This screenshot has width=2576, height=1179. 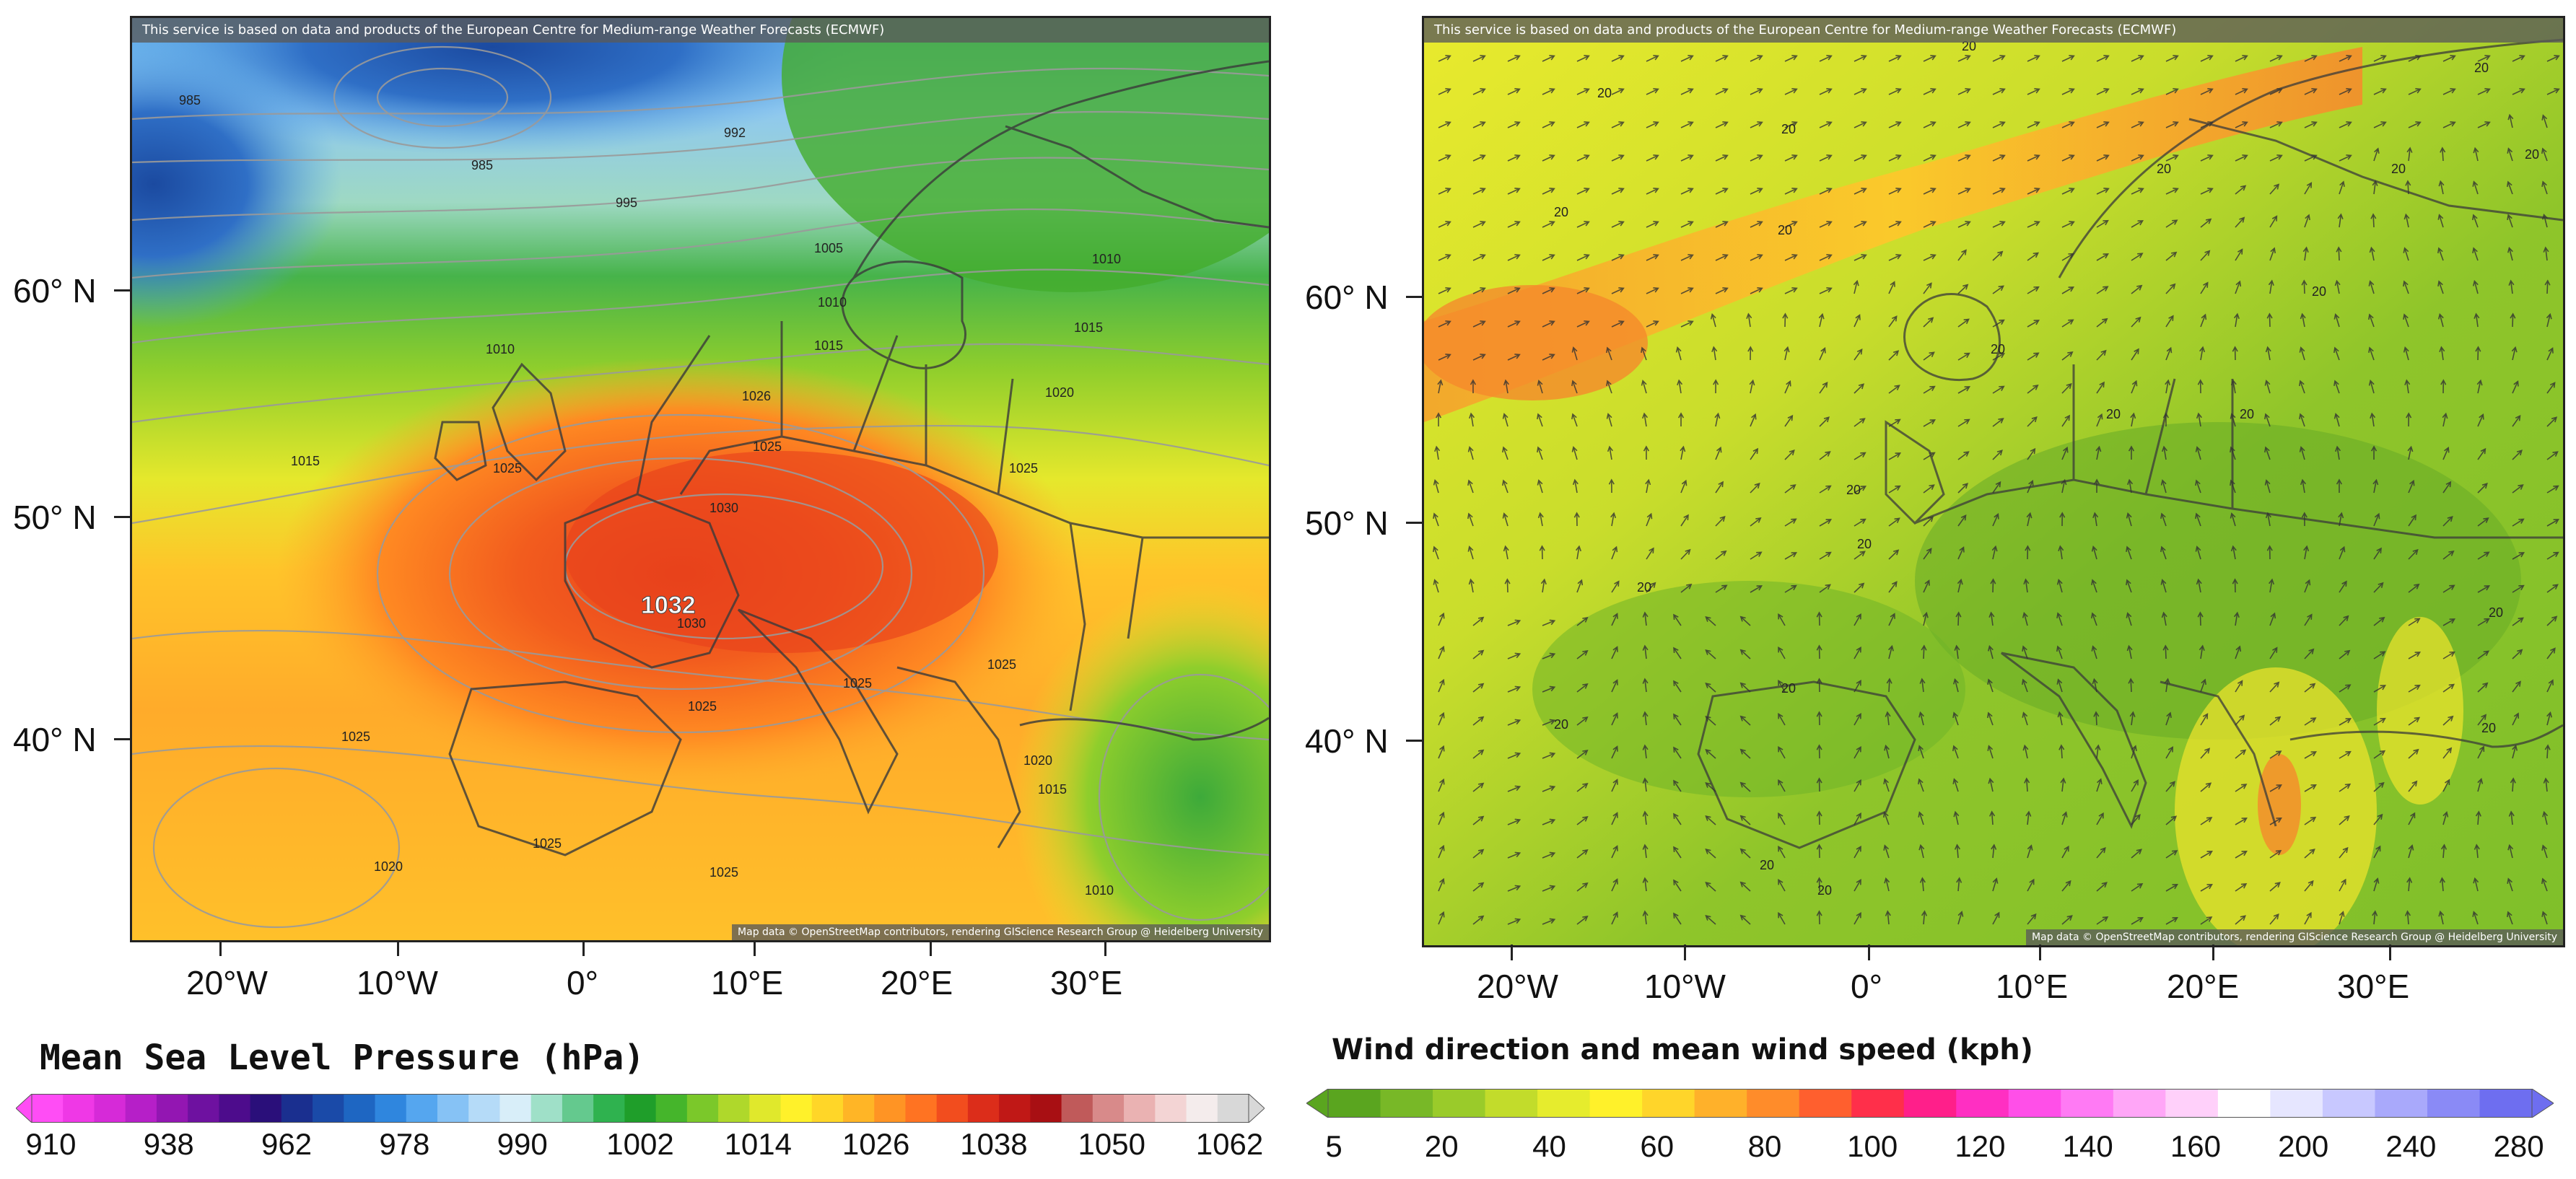 I want to click on lon-tick, so click(x=2213, y=952).